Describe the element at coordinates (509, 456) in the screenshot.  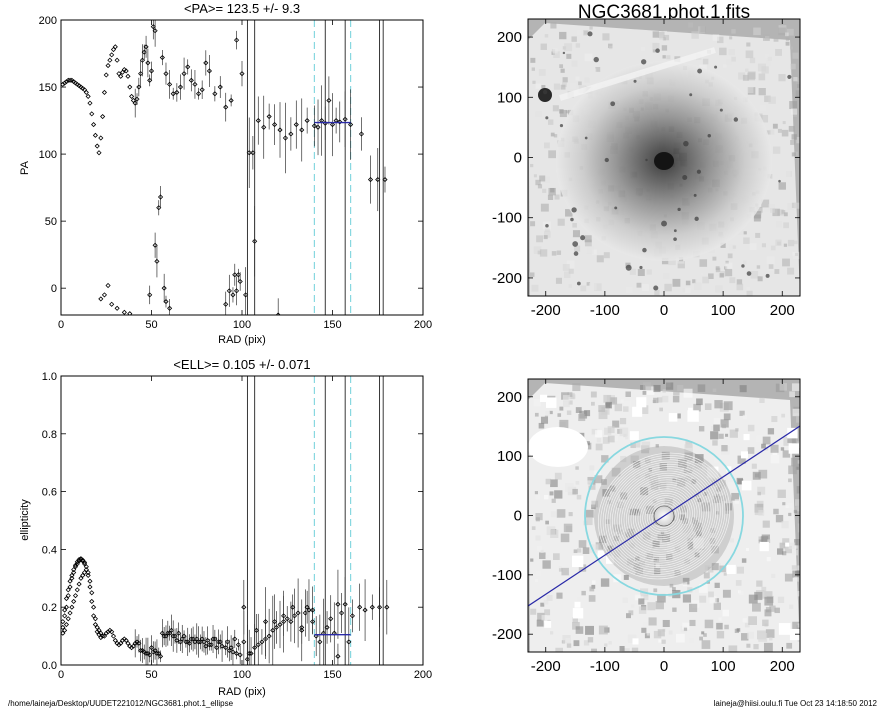
I see `y-tick-label: 100` at that location.